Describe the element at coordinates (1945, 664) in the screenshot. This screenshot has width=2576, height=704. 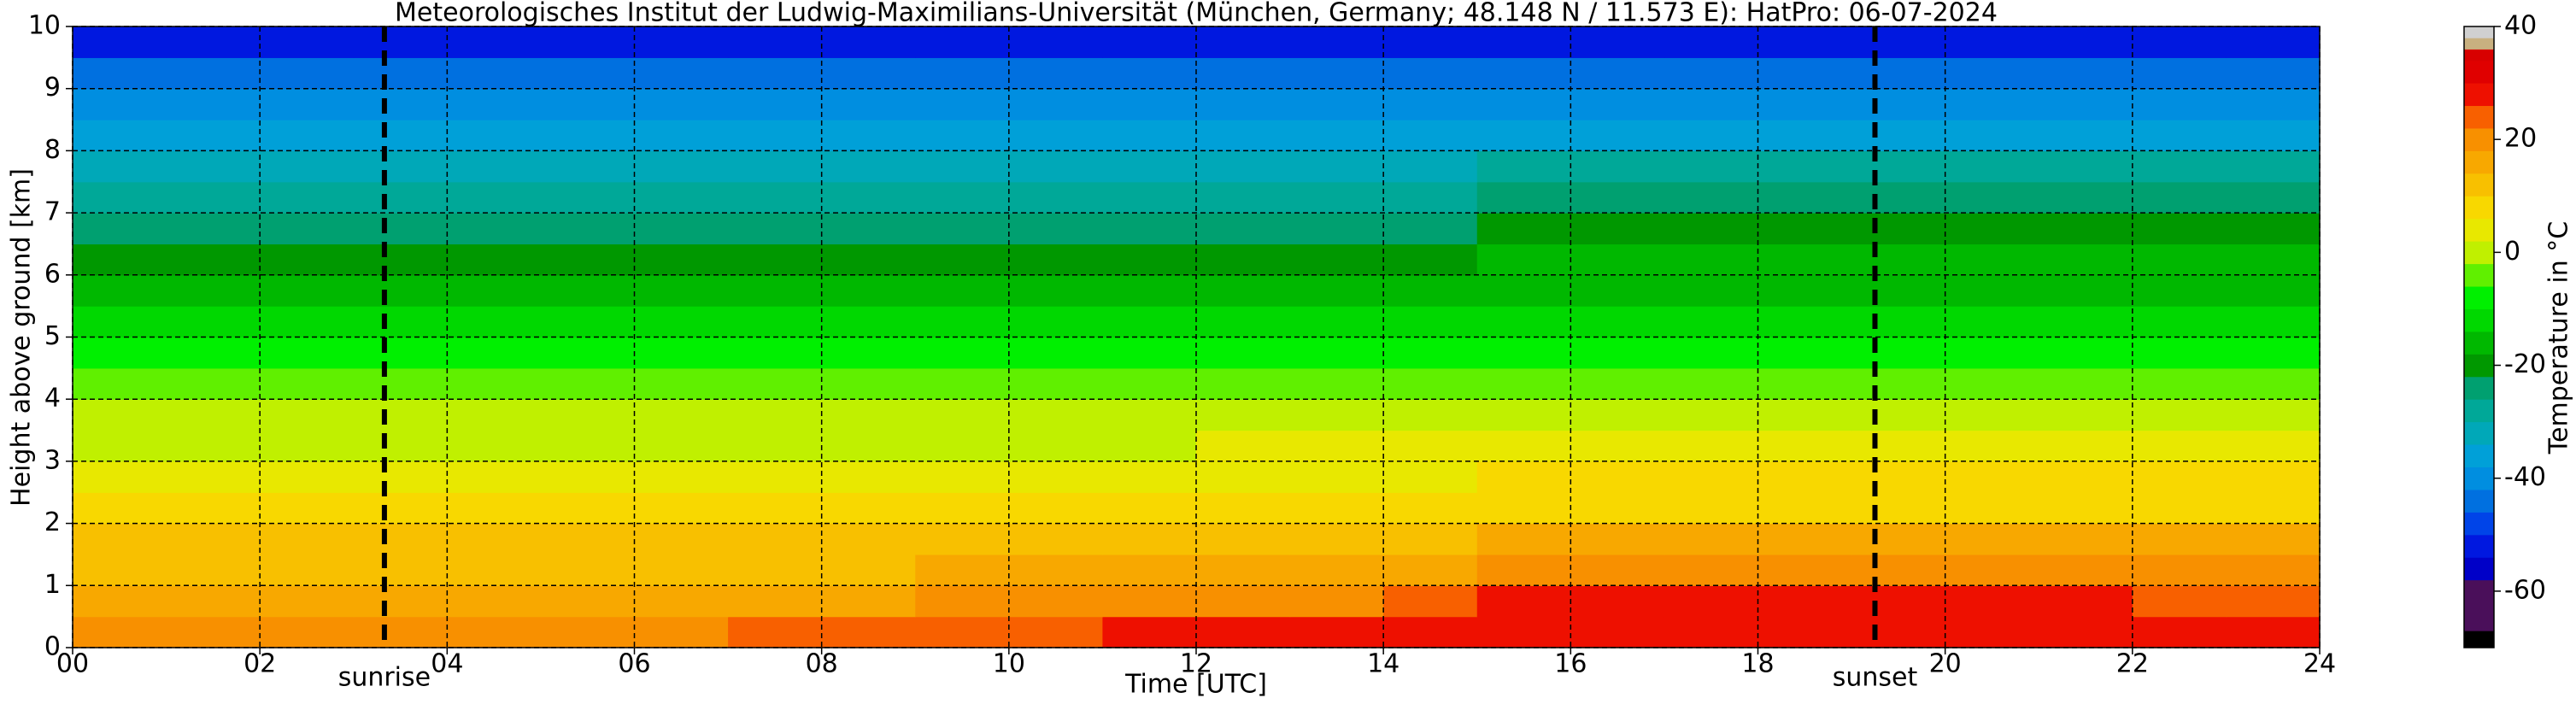
I see `x-tick-label: 20` at that location.